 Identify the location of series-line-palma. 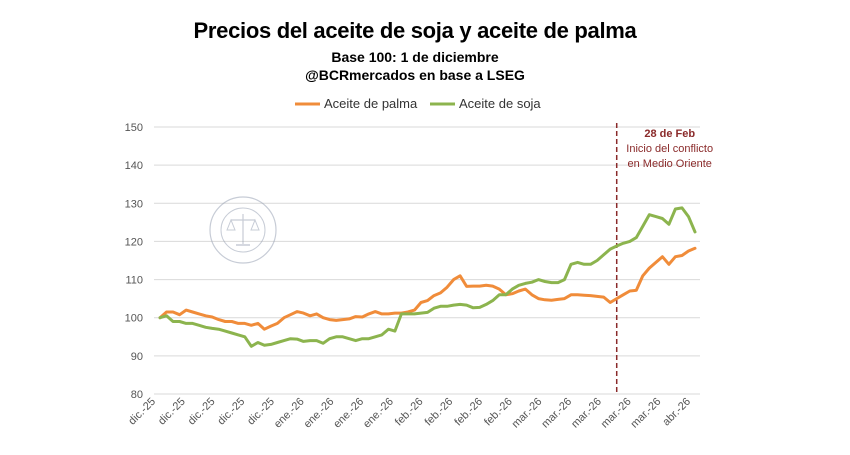
(427, 288).